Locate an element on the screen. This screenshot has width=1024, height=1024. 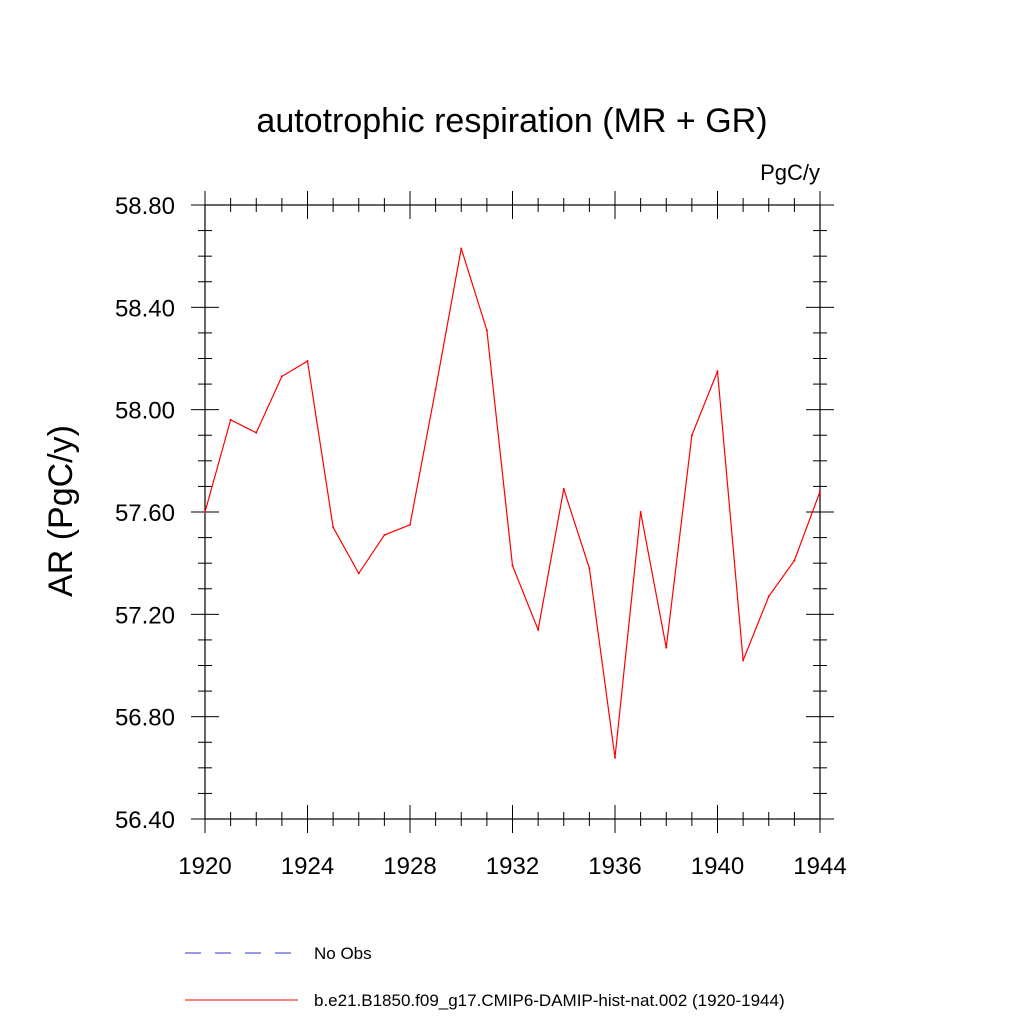
x-tick-label: 1932 is located at coordinates (512, 866).